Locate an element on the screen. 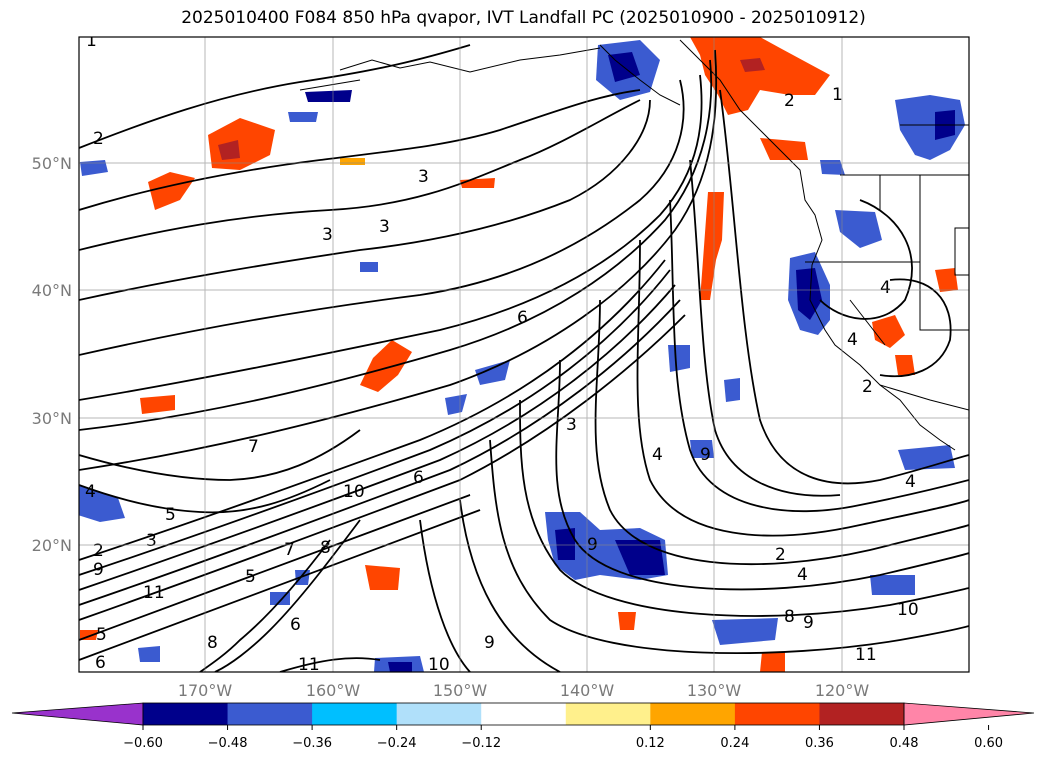 This screenshot has height=765, width=1047. colorbar-extend-low is located at coordinates (77, 714).